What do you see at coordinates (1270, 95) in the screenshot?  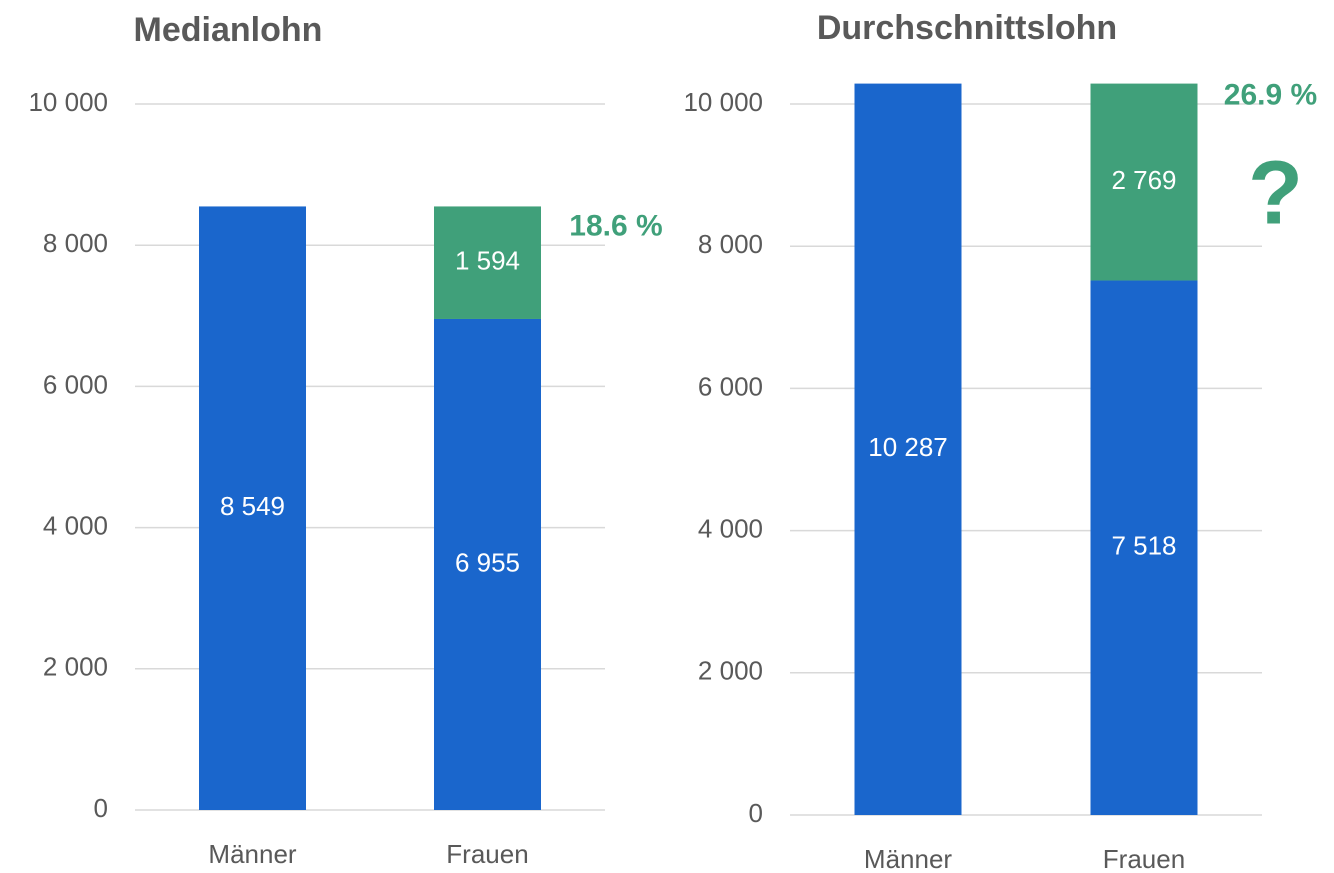 I see `annotation: 26.9 %` at bounding box center [1270, 95].